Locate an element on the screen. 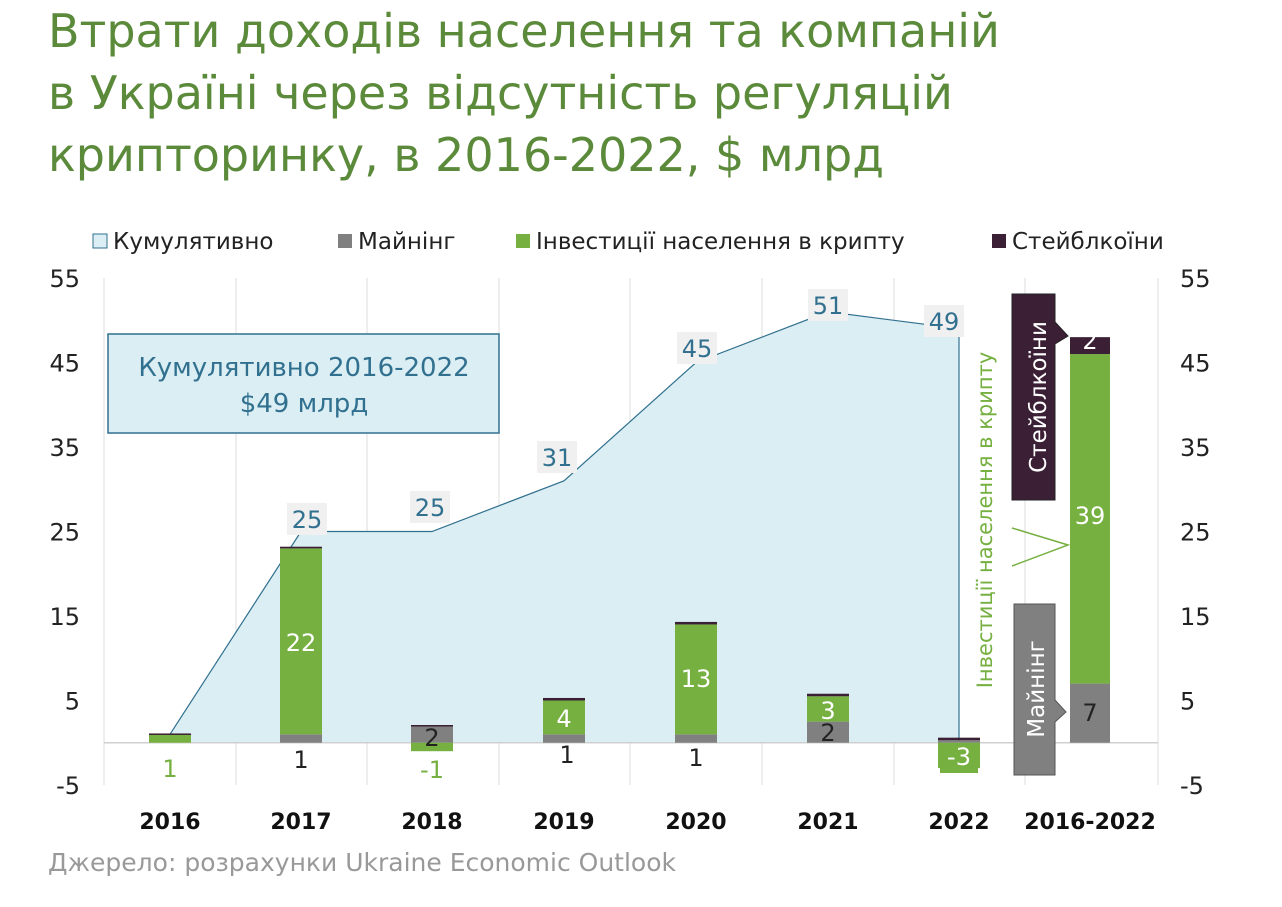  investments-label-2021: 3 is located at coordinates (827, 711).